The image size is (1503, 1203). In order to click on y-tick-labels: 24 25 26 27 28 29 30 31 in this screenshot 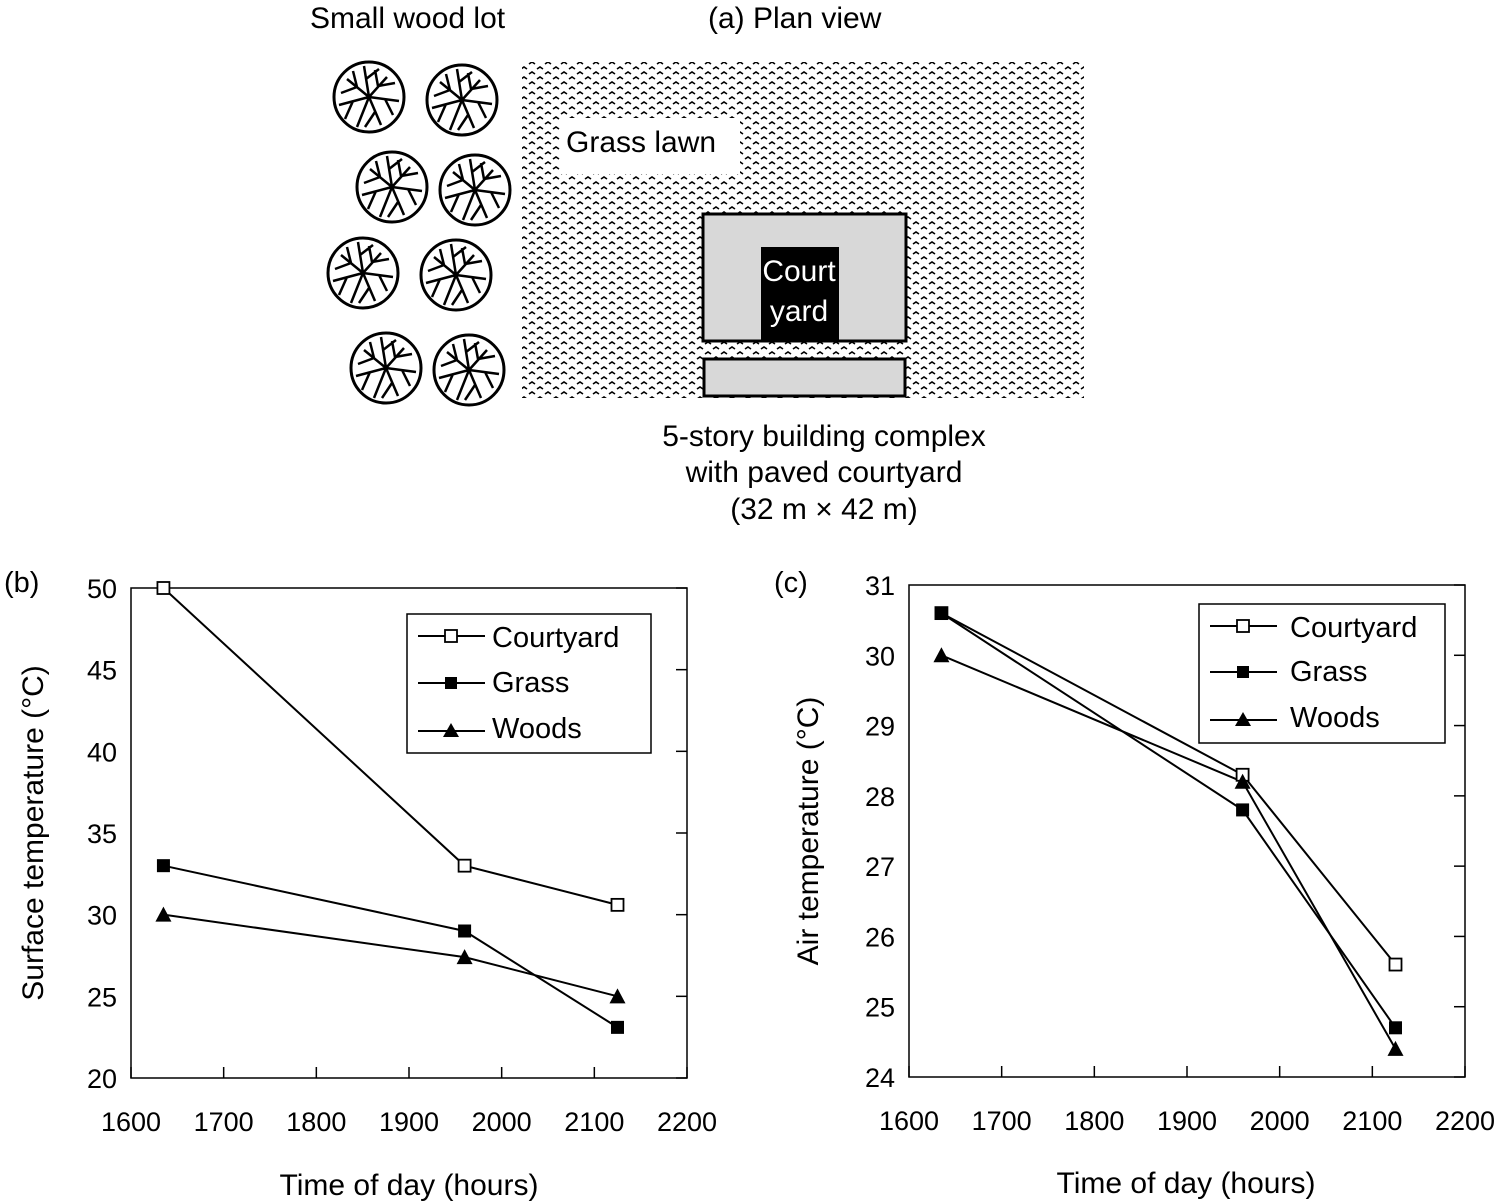, I will do `click(880, 832)`.